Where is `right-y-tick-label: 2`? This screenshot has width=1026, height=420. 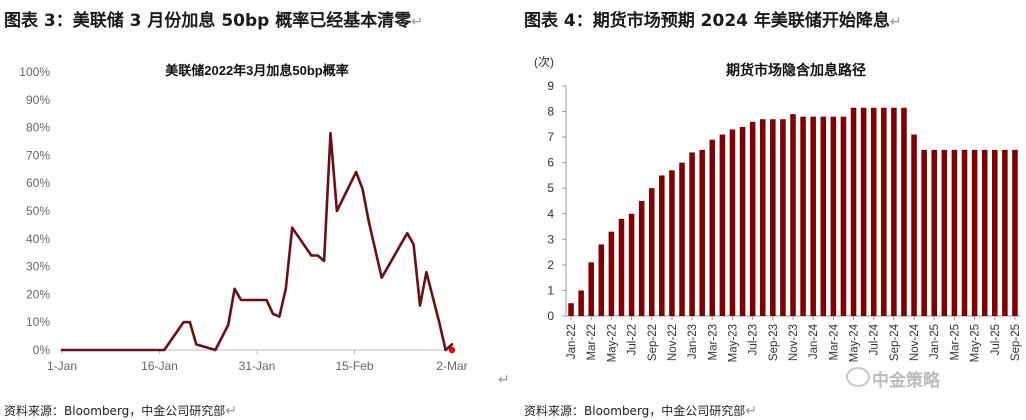 right-y-tick-label: 2 is located at coordinates (550, 265).